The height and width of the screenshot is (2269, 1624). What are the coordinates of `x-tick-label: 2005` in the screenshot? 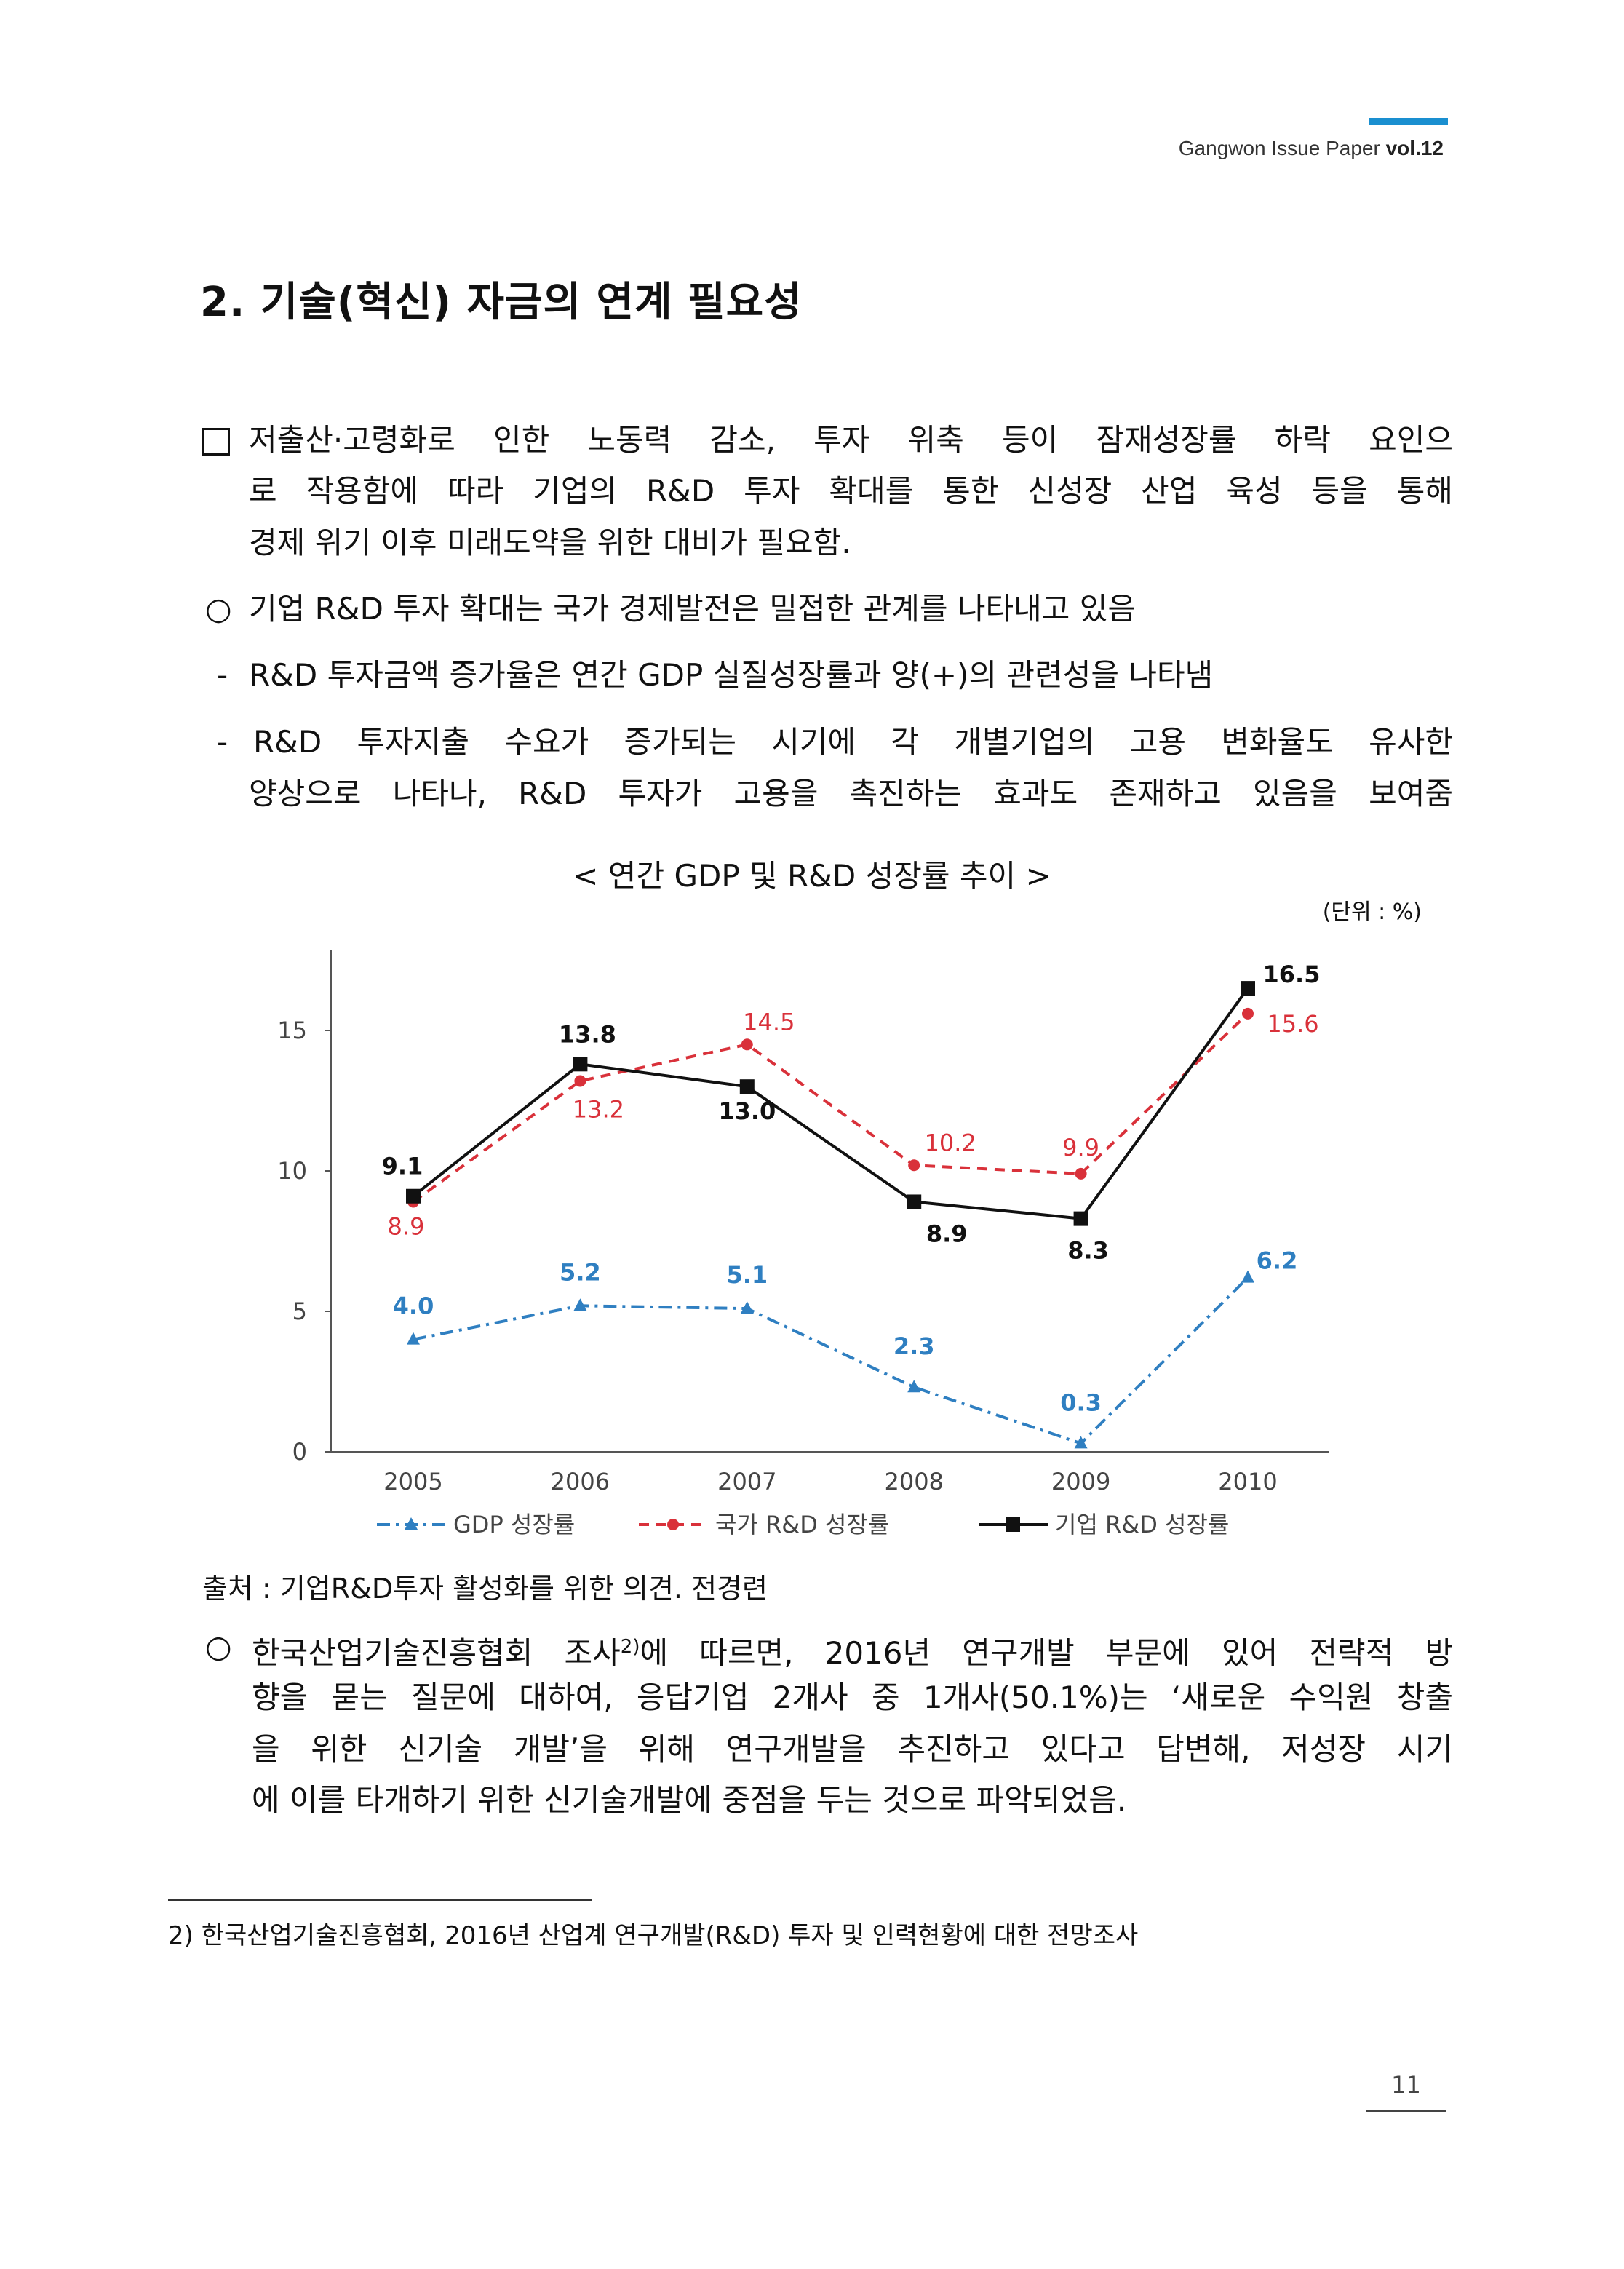 It's located at (412, 1481).